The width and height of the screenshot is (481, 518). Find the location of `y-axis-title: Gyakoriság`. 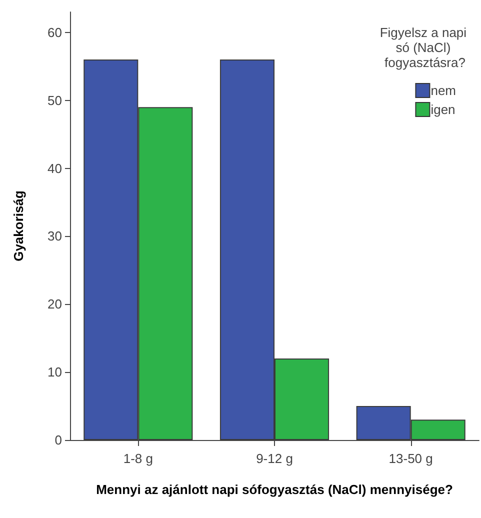

y-axis-title: Gyakoriság is located at coordinates (18, 226).